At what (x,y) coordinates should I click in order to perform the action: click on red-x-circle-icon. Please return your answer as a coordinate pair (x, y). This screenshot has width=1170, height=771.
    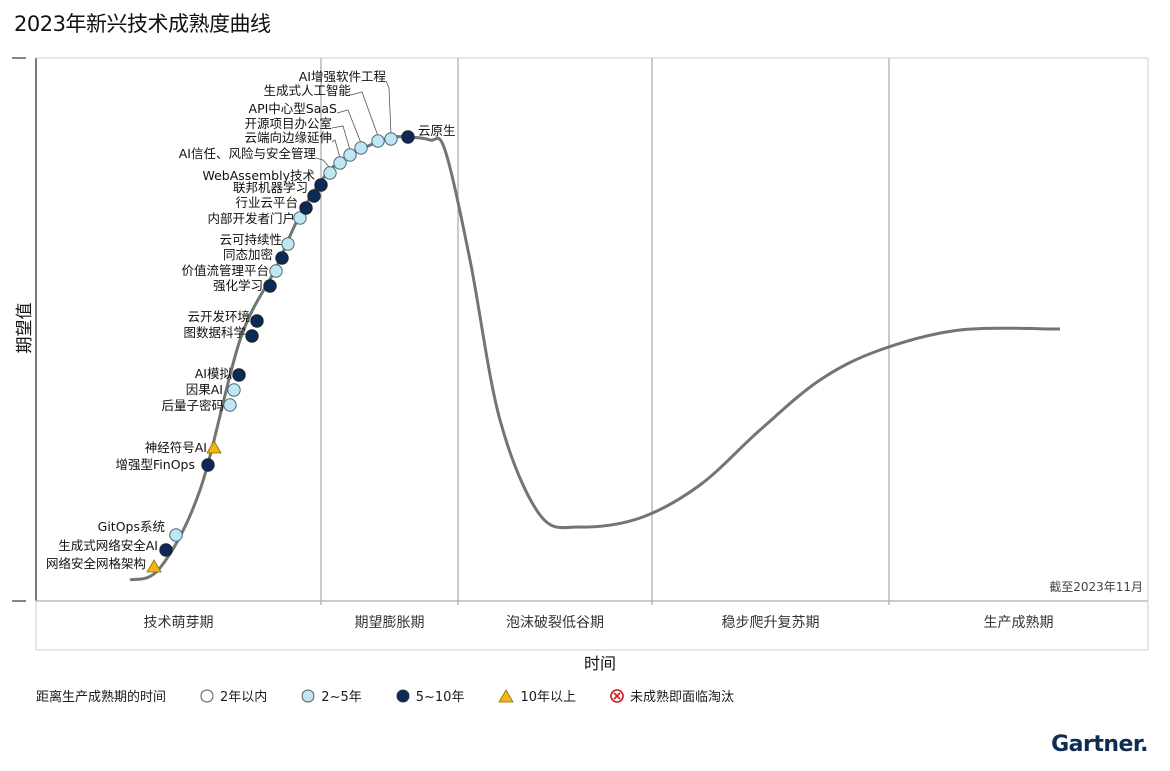
    Looking at the image, I should click on (617, 695).